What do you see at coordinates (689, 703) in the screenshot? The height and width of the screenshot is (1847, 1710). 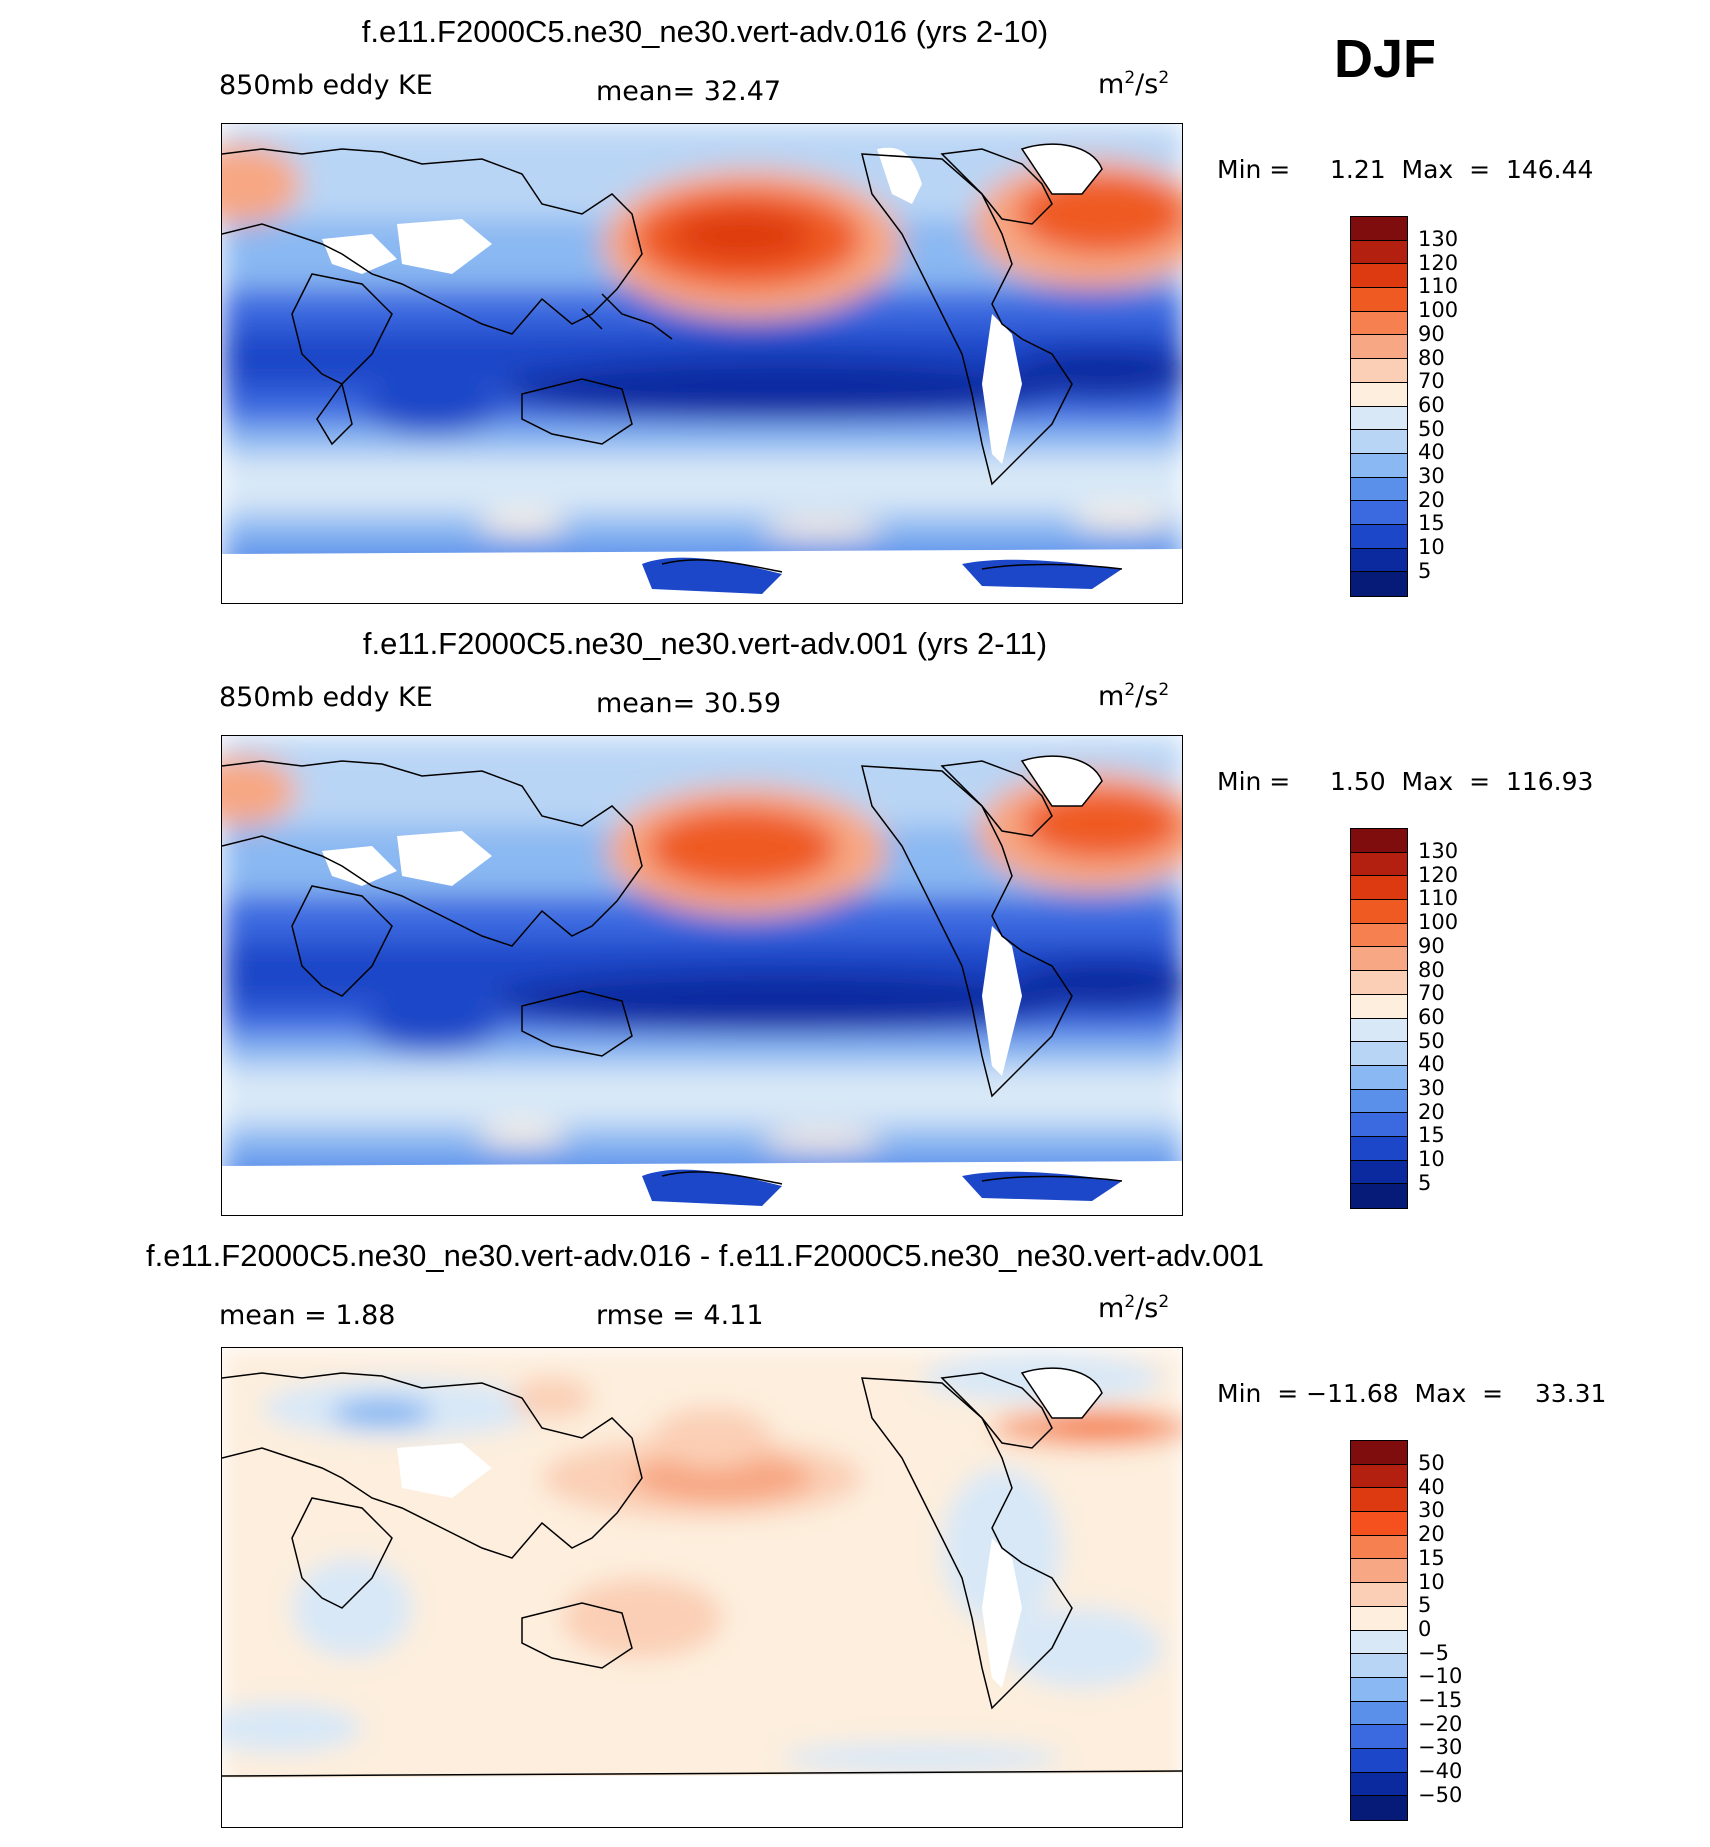 I see `mean-label: mean= 30.59` at bounding box center [689, 703].